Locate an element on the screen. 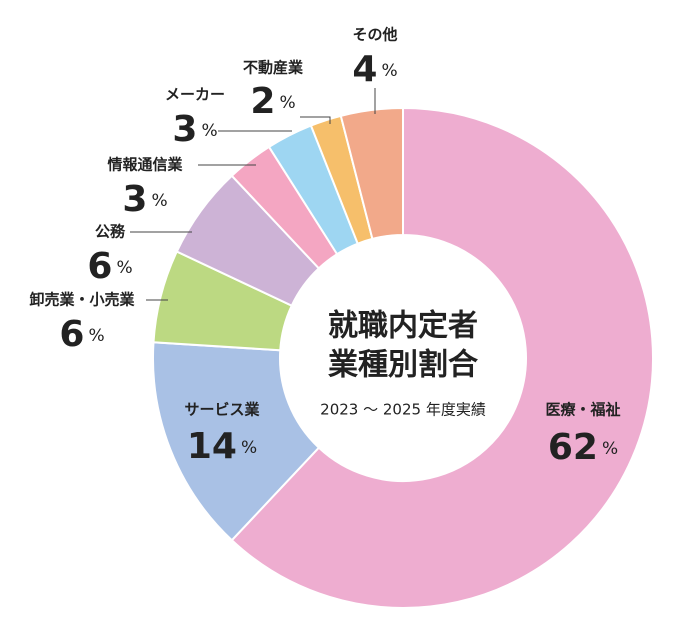 This screenshot has height=635, width=680. category-label: サービス業 is located at coordinates (222, 410).